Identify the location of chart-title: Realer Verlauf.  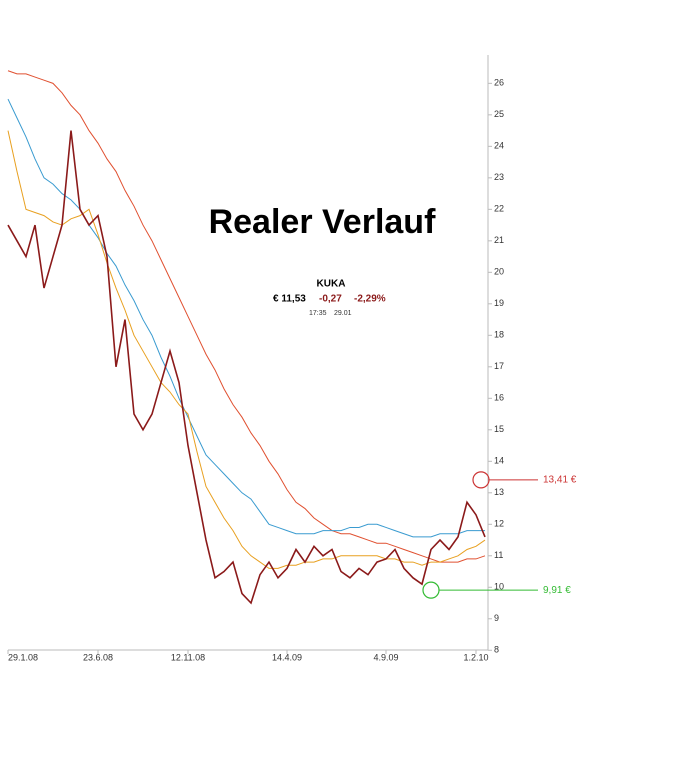
(322, 222).